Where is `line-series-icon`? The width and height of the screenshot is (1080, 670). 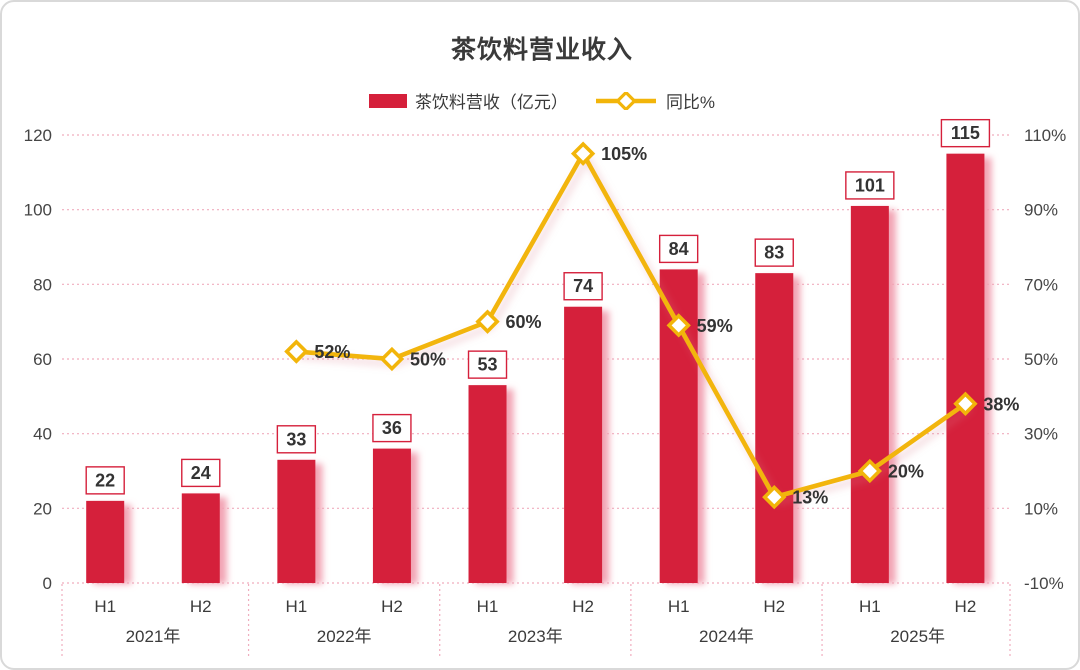 line-series-icon is located at coordinates (625, 100).